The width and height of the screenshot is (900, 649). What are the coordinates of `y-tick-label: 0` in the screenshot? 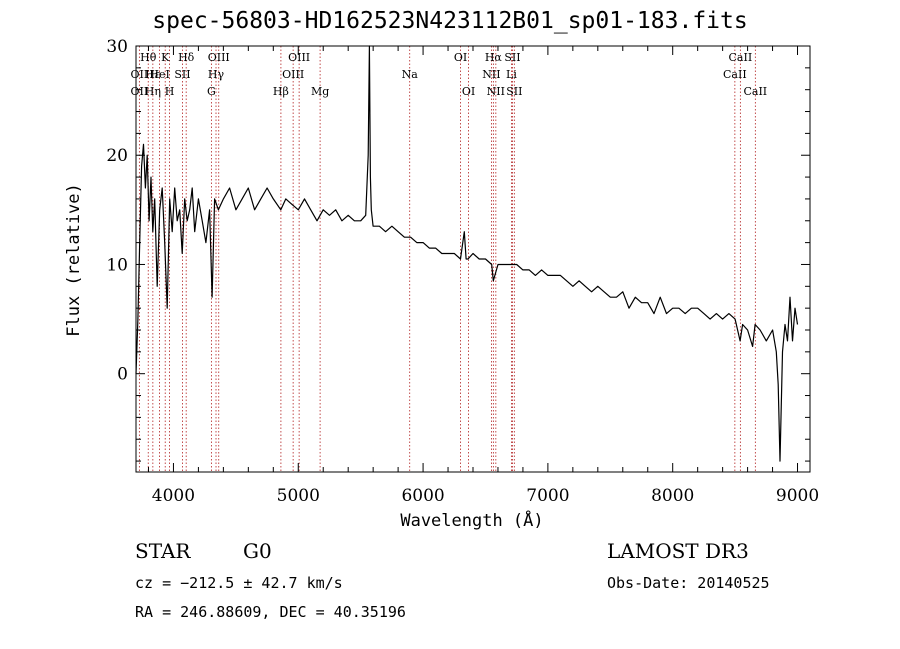 It's located at (122, 375).